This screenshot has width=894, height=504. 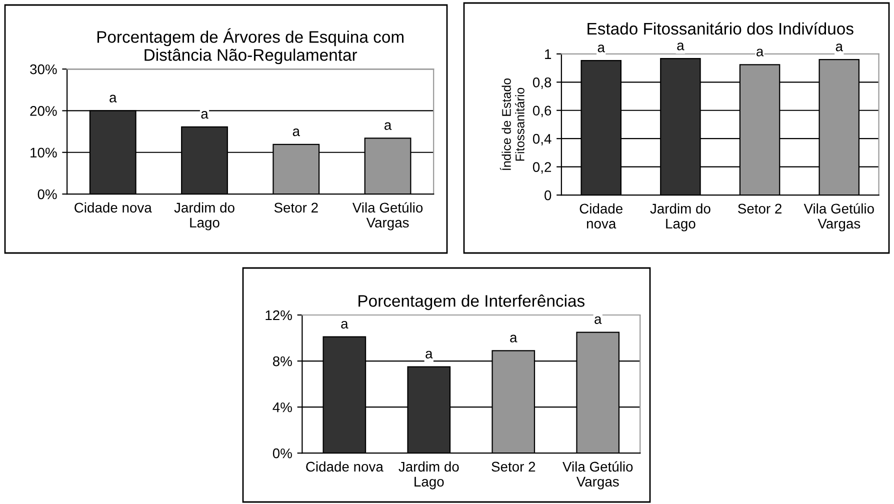 What do you see at coordinates (279, 315) in the screenshot?
I see `y-tick-label: 12%` at bounding box center [279, 315].